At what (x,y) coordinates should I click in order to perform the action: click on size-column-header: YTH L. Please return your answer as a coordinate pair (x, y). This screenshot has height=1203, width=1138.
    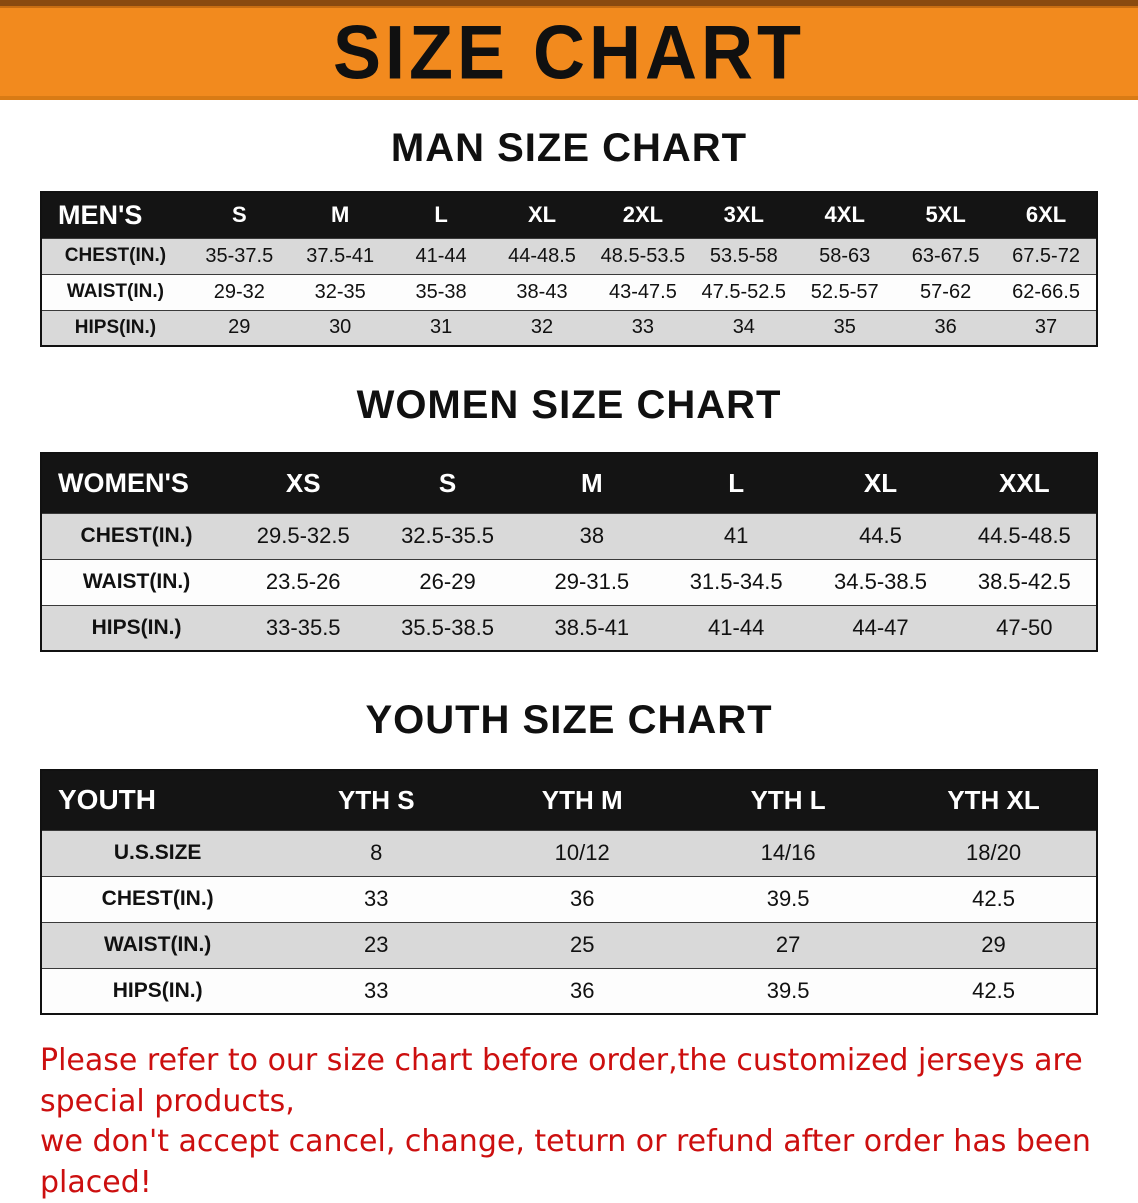
    Looking at the image, I should click on (788, 800).